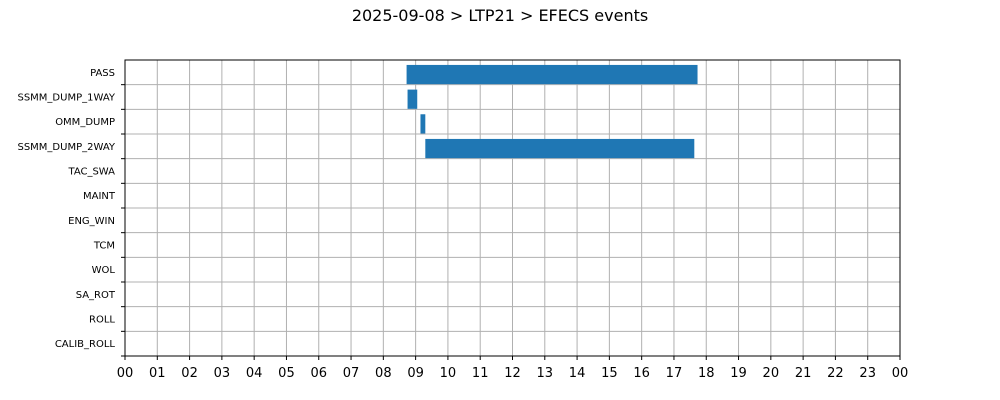 The image size is (1000, 400). Describe the element at coordinates (222, 373) in the screenshot. I see `x-tick-label: 03` at that location.